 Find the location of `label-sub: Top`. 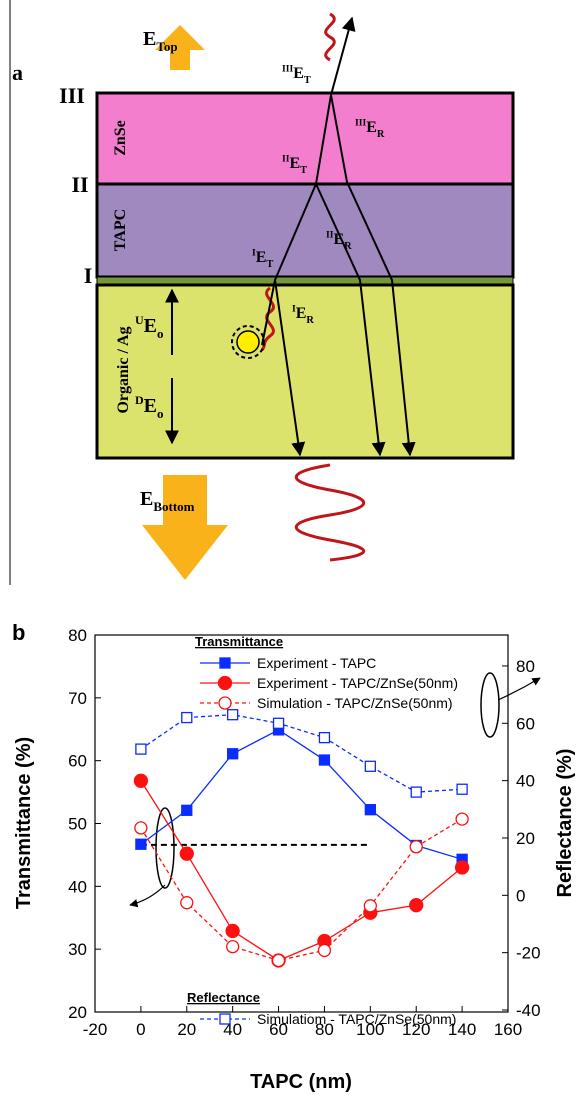

label-sub: Top is located at coordinates (166, 46).